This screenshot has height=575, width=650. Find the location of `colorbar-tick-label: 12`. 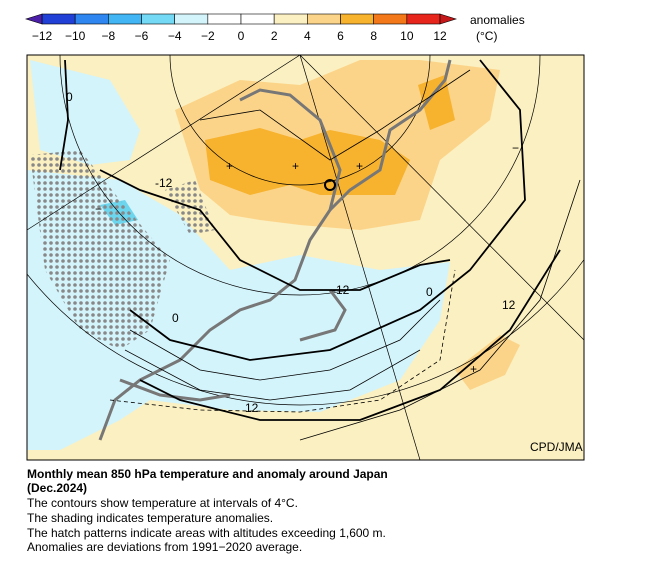

colorbar-tick-label: 12 is located at coordinates (440, 36).